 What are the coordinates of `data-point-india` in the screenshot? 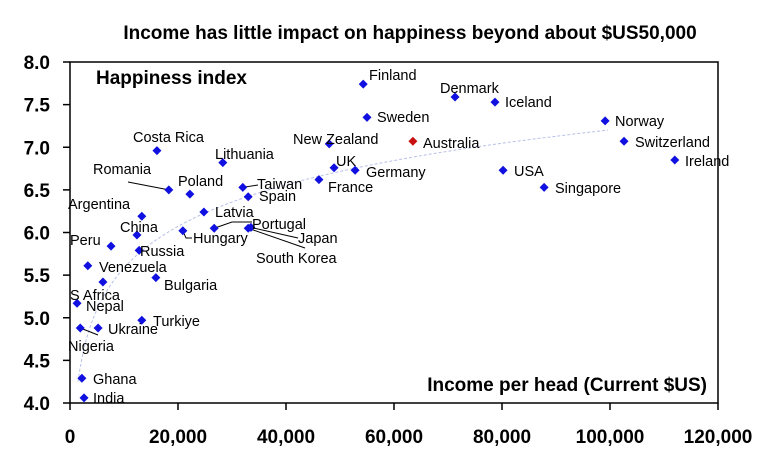 It's located at (84, 398).